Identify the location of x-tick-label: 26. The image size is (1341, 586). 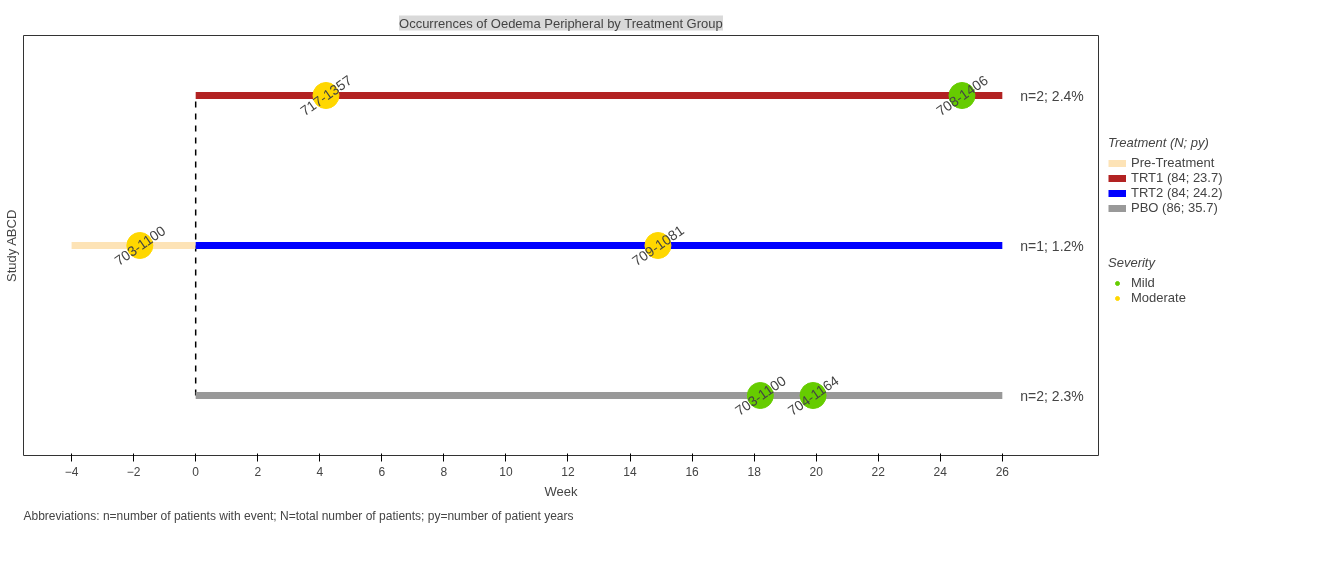
(1002, 471).